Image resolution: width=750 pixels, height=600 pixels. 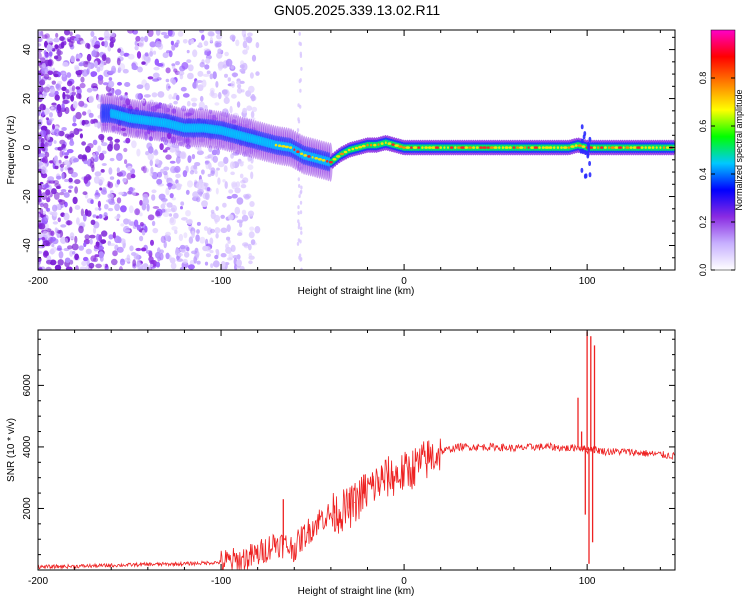 I want to click on y-tick-label: 2000, so click(x=27, y=508).